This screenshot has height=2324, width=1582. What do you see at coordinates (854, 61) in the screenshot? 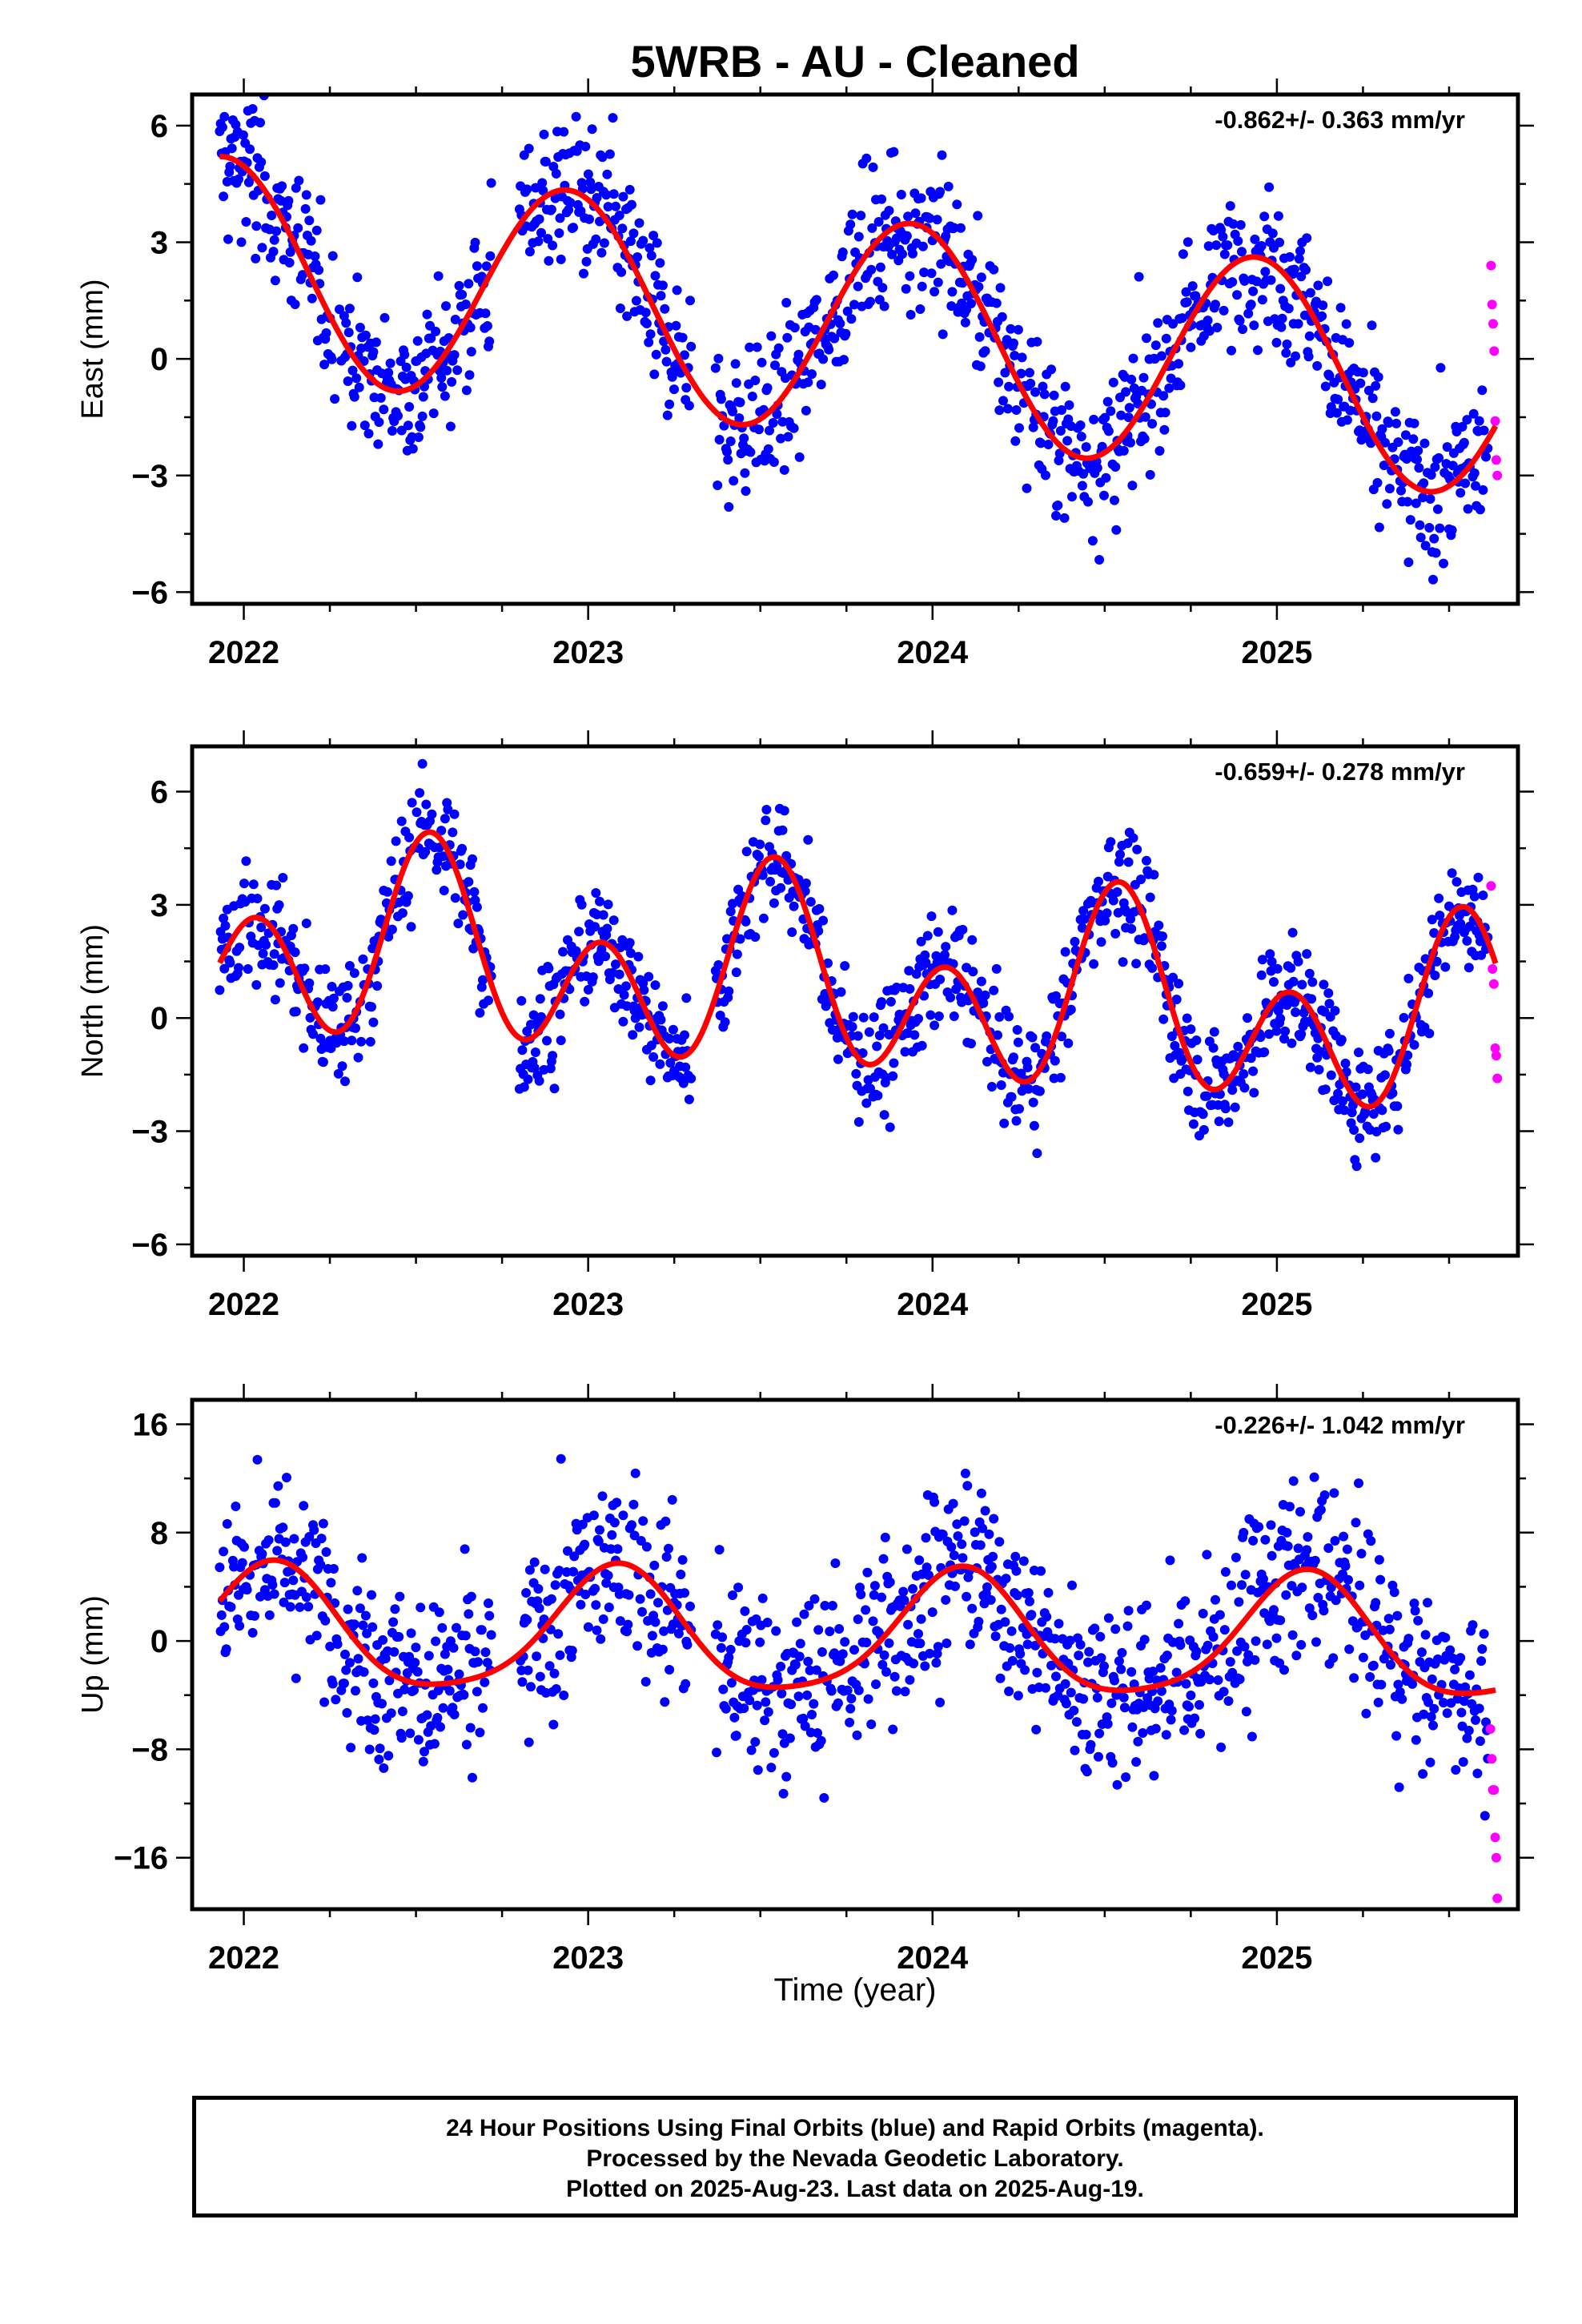
I see `chart-title: 5WRB - AU - Cleaned` at bounding box center [854, 61].